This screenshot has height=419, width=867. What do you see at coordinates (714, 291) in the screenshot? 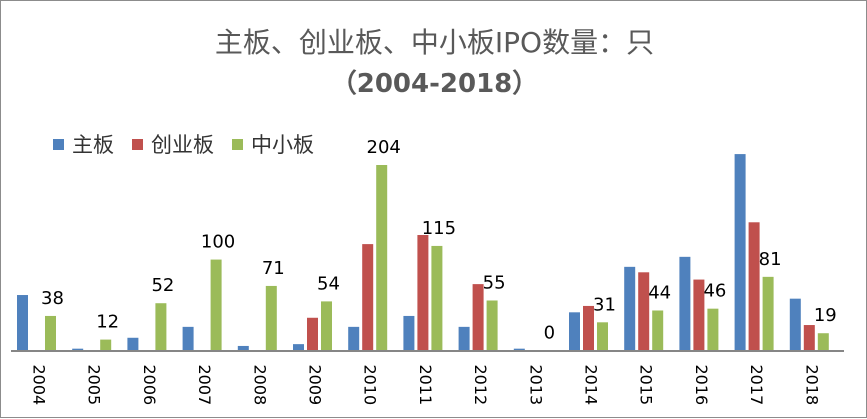
I see `data-label: 46` at bounding box center [714, 291].